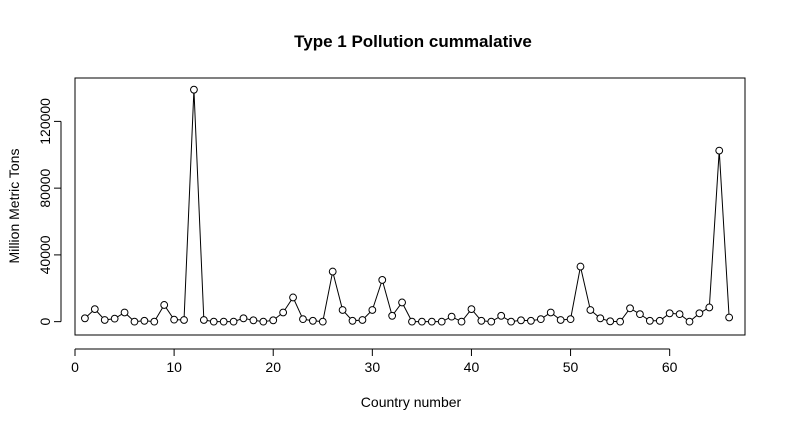 The image size is (787, 431). What do you see at coordinates (75, 367) in the screenshot?
I see `x-tick-label: 0` at bounding box center [75, 367].